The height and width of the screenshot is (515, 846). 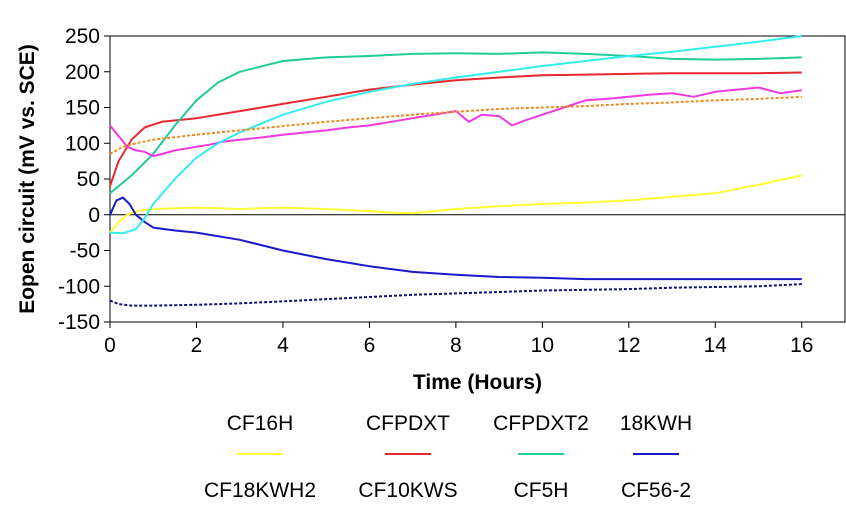 I want to click on x-tick-label: 2, so click(x=197, y=345).